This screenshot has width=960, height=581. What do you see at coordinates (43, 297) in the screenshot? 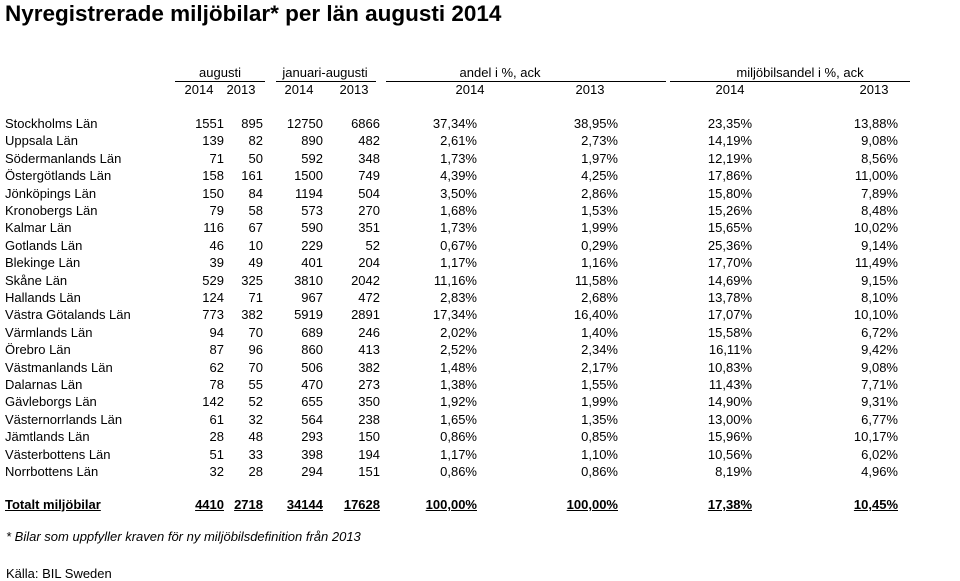
I see `row-label: Hallands Län` at bounding box center [43, 297].